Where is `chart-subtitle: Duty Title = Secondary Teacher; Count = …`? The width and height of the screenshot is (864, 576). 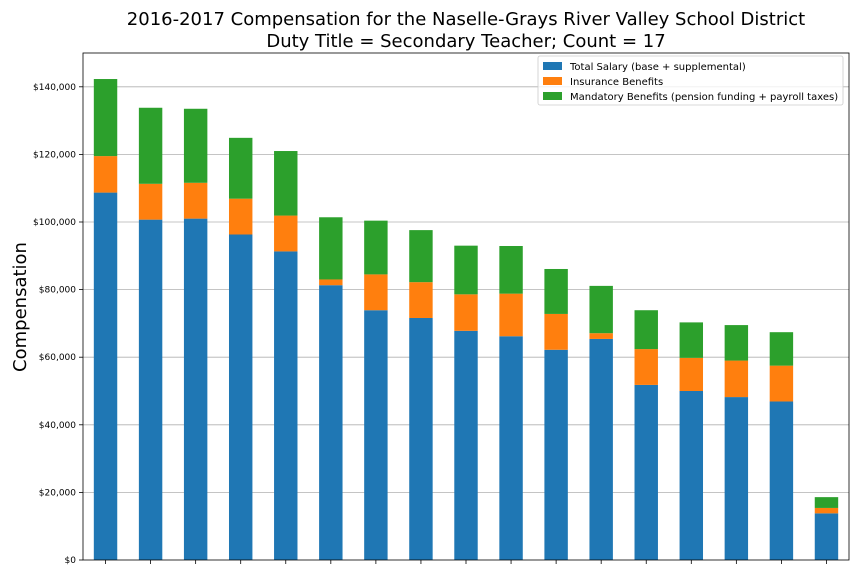 chart-subtitle: Duty Title = Secondary Teacher; Count = … is located at coordinates (465, 41).